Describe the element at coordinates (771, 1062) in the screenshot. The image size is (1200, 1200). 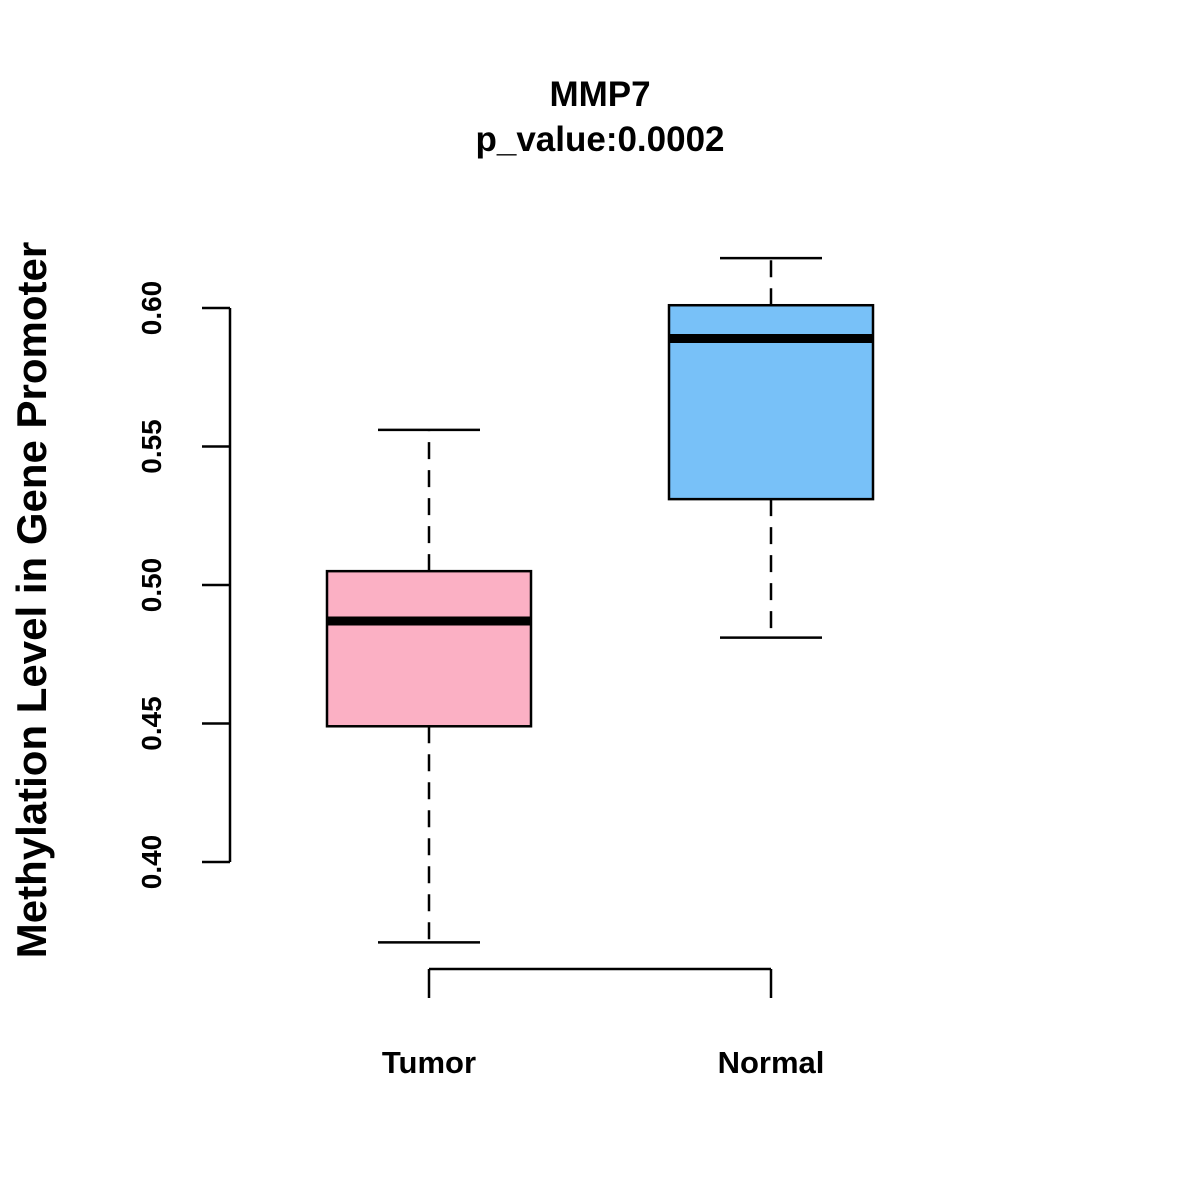
I see `x-tick-label: Normal` at that location.